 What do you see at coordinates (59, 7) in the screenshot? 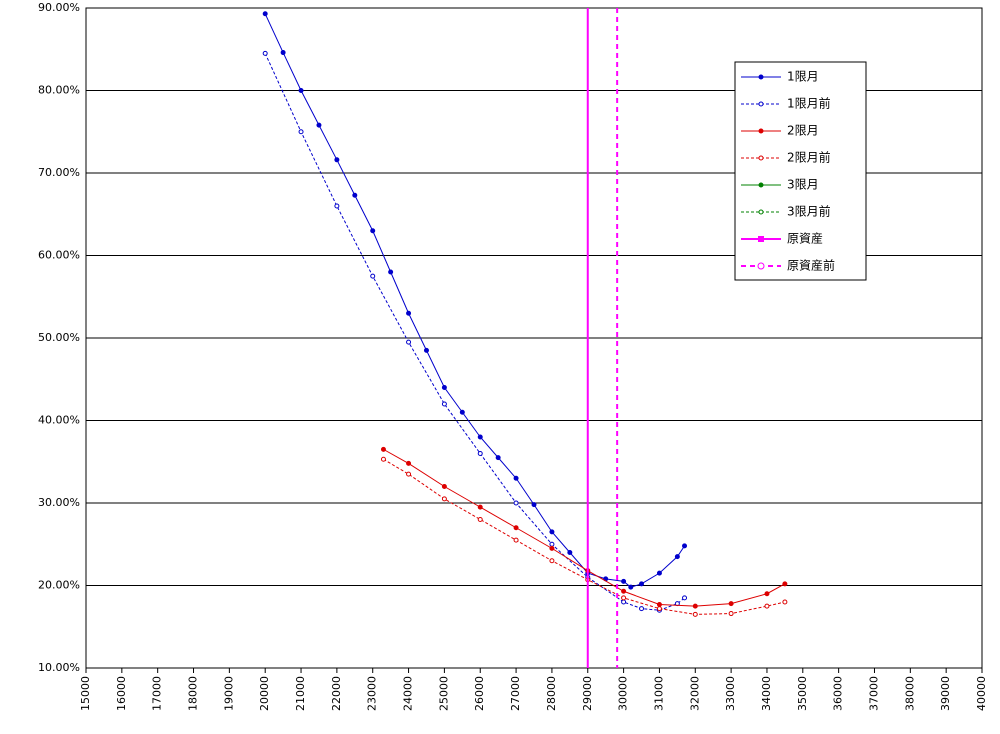
I see `y-tick-label: 90.00%` at bounding box center [59, 7].